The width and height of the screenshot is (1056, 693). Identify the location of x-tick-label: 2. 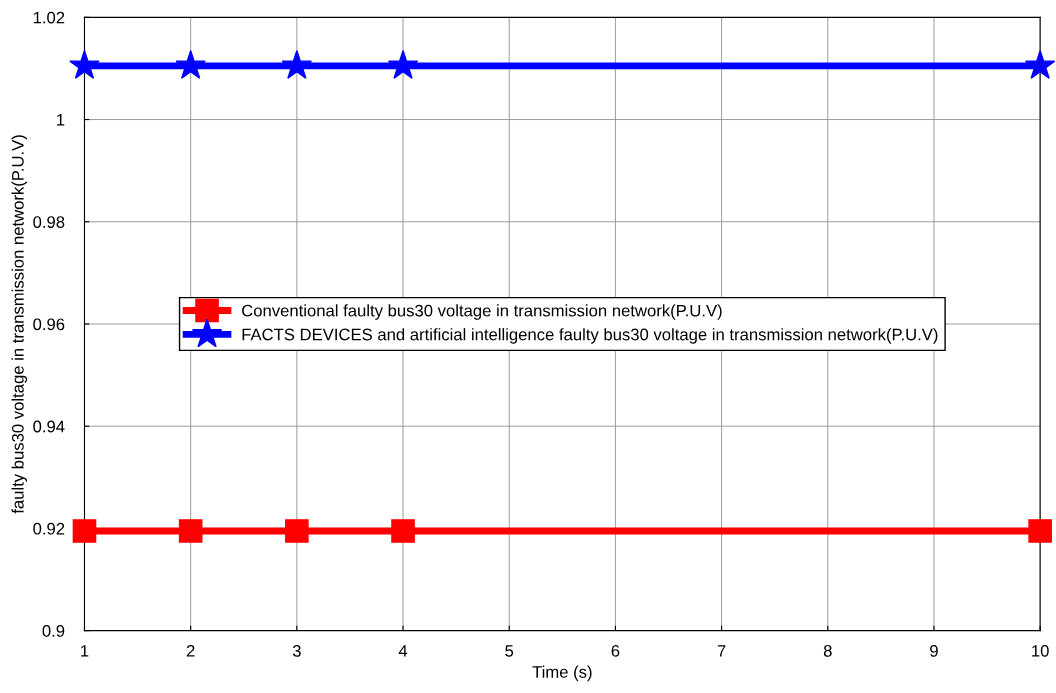
(190, 650).